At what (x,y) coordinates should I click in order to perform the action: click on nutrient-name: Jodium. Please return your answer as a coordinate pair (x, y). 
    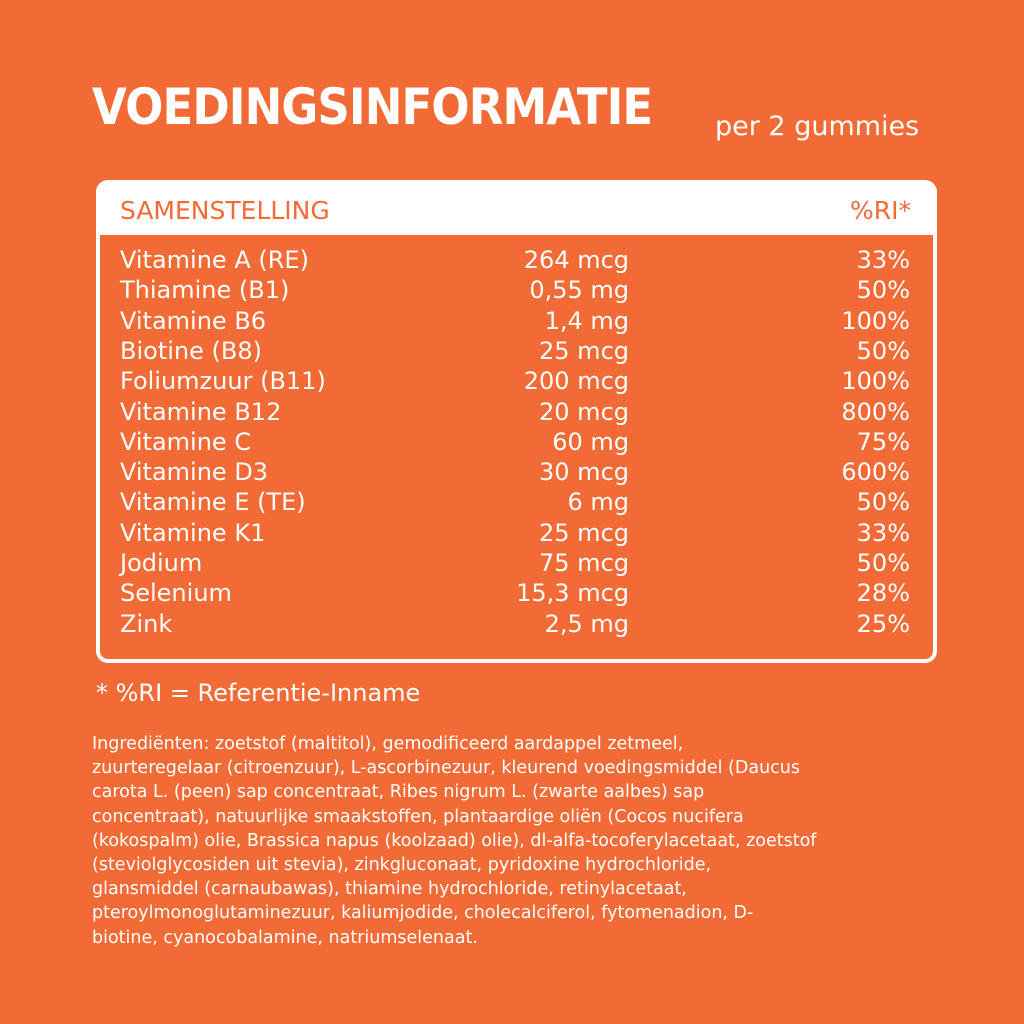
    Looking at the image, I should click on (161, 563).